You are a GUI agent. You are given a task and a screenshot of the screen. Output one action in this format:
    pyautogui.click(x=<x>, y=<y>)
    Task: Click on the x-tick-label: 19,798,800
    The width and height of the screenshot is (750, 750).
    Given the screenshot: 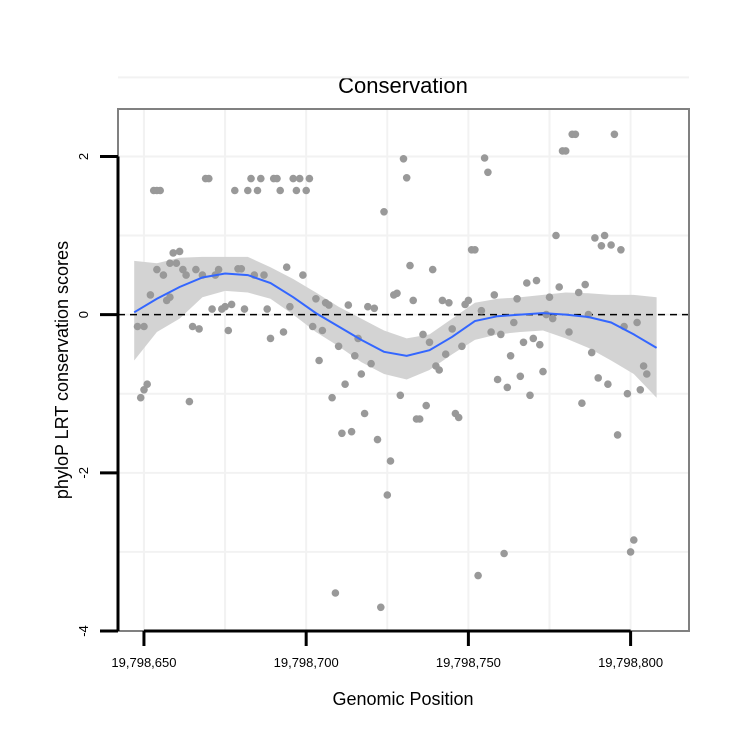 What is the action you would take?
    pyautogui.click(x=630, y=662)
    